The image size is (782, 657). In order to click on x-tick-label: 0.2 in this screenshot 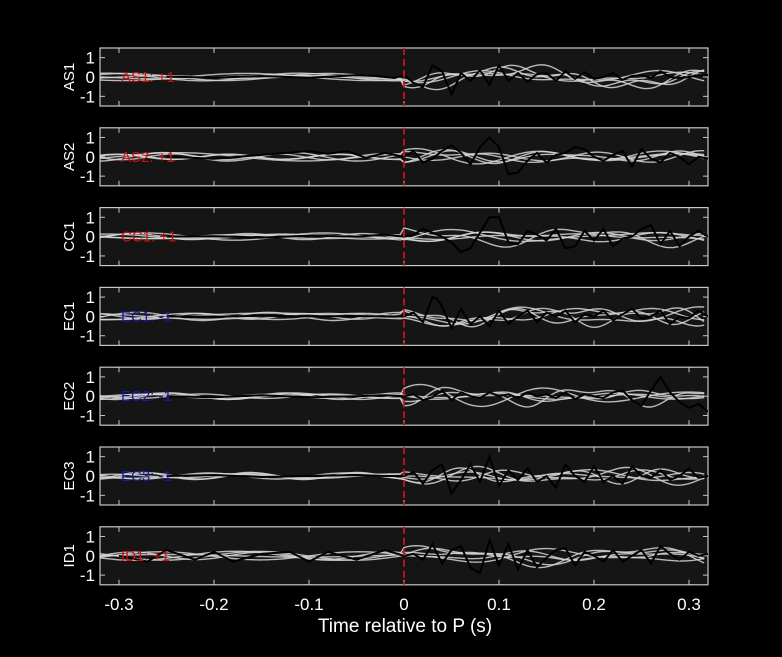, I will do `click(594, 604)`.